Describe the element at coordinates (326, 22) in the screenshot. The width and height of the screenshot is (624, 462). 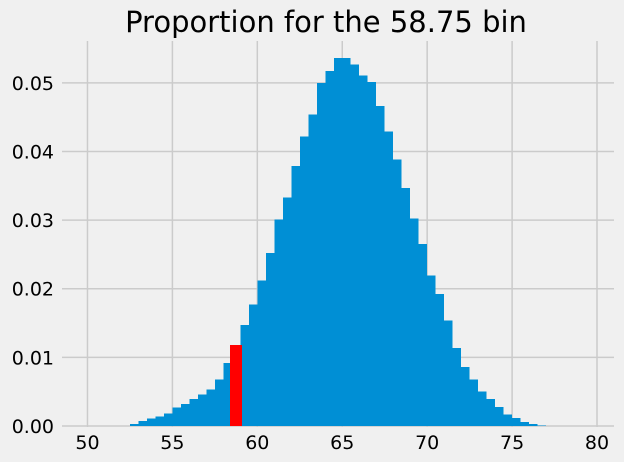
I see `chart-title: Proportion for the 58.75 bin` at that location.